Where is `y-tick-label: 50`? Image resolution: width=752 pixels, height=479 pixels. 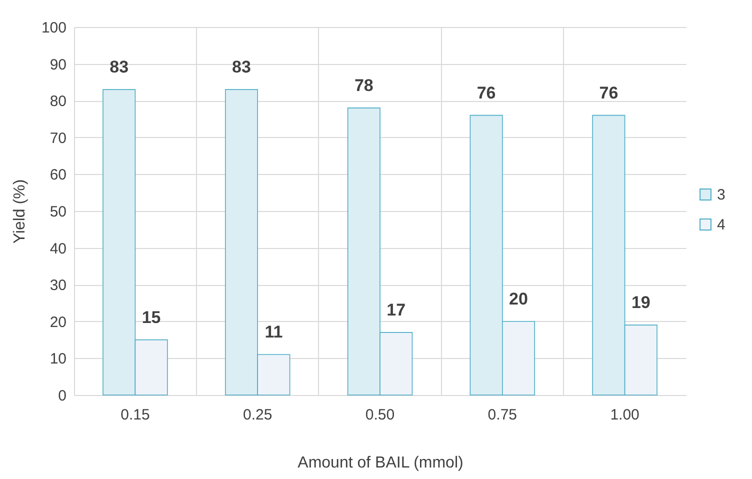 y-tick-label: 50 is located at coordinates (58, 212).